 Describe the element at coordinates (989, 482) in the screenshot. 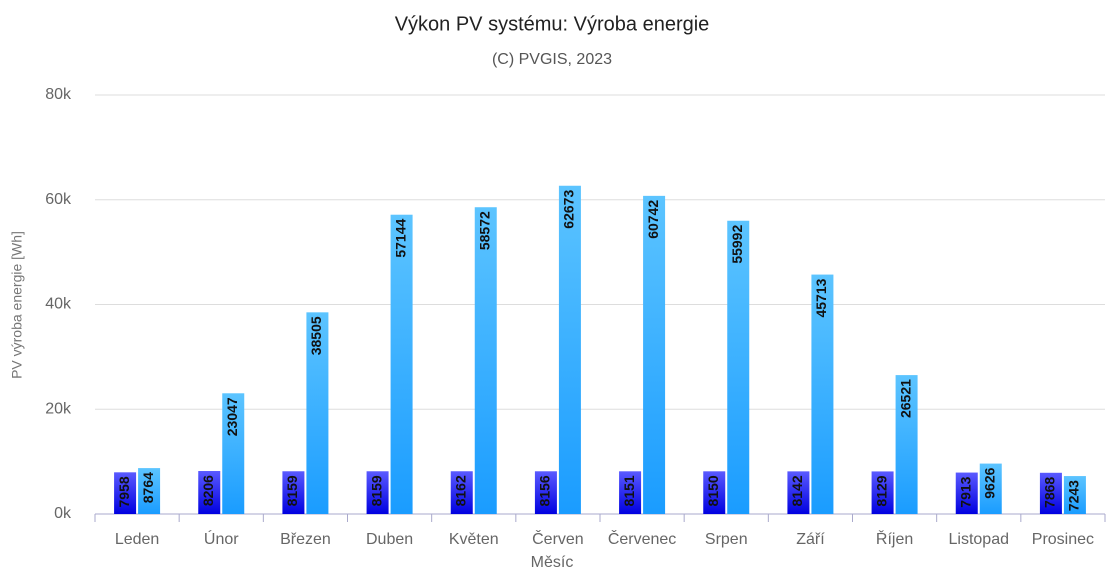

I see `value-label: 9626` at that location.